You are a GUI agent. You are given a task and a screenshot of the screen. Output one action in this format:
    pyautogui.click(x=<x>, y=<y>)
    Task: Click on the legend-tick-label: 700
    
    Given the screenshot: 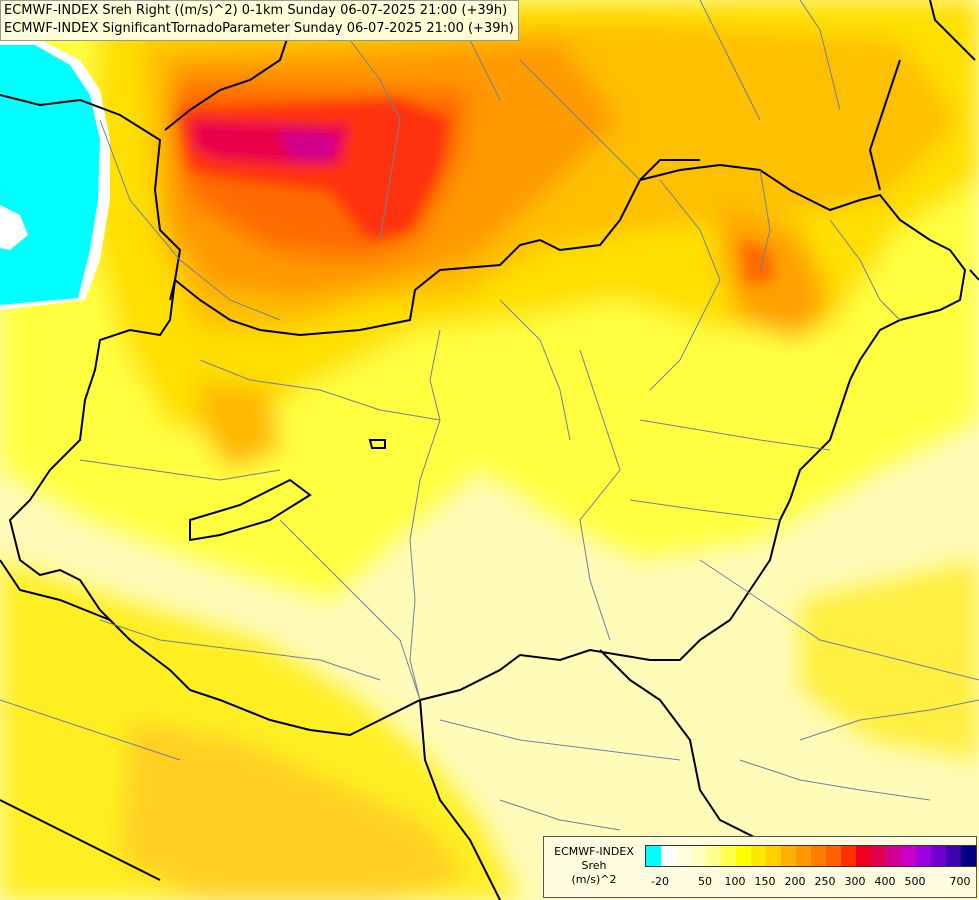 What is the action you would take?
    pyautogui.click(x=960, y=881)
    